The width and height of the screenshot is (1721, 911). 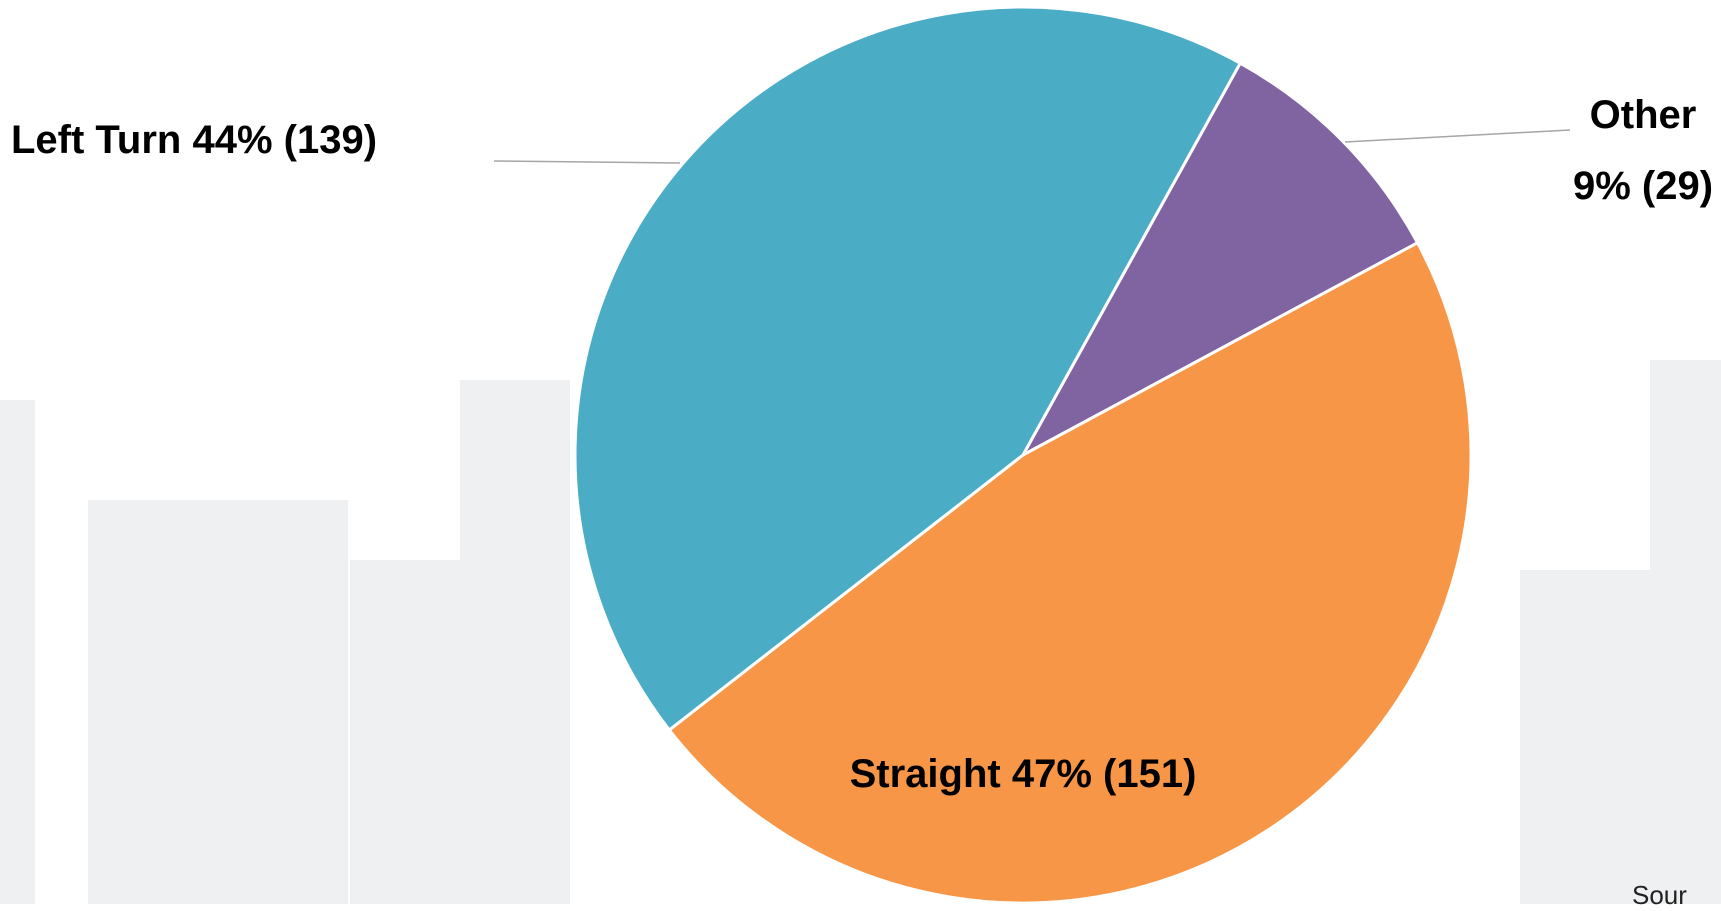 What do you see at coordinates (1219, 260) in the screenshot?
I see `pie-slice` at bounding box center [1219, 260].